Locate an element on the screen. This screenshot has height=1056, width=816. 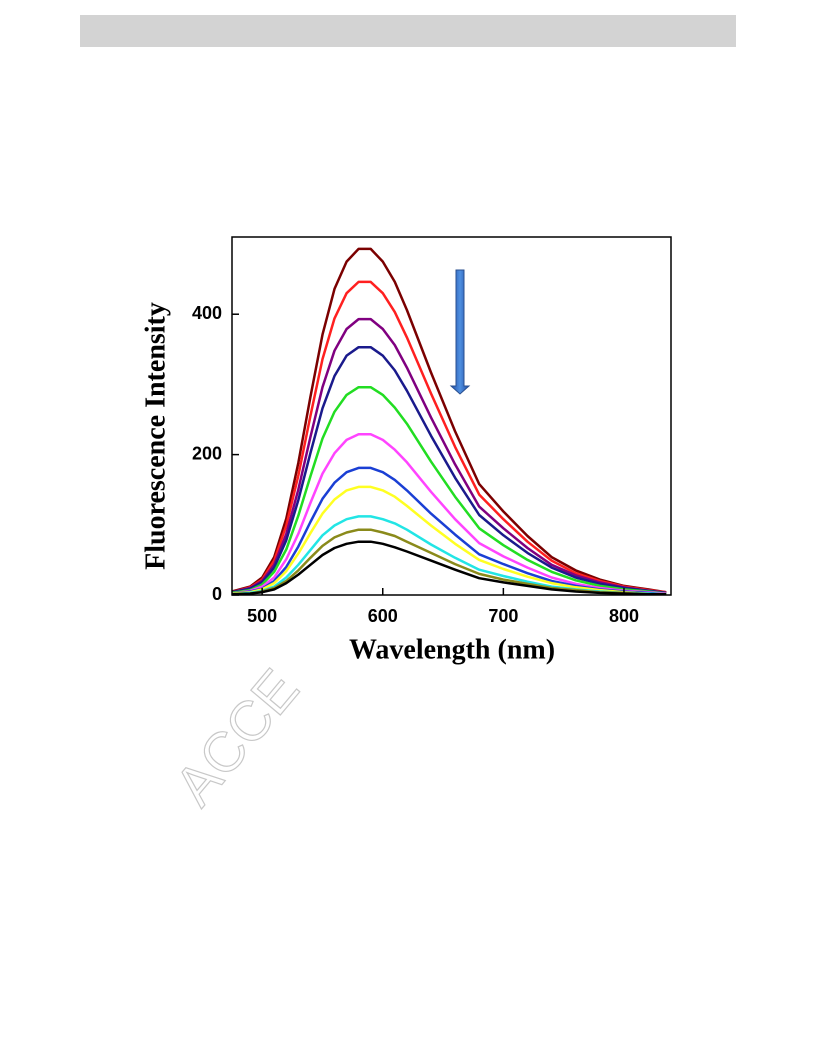
y-tick-label: 400 is located at coordinates (207, 313).